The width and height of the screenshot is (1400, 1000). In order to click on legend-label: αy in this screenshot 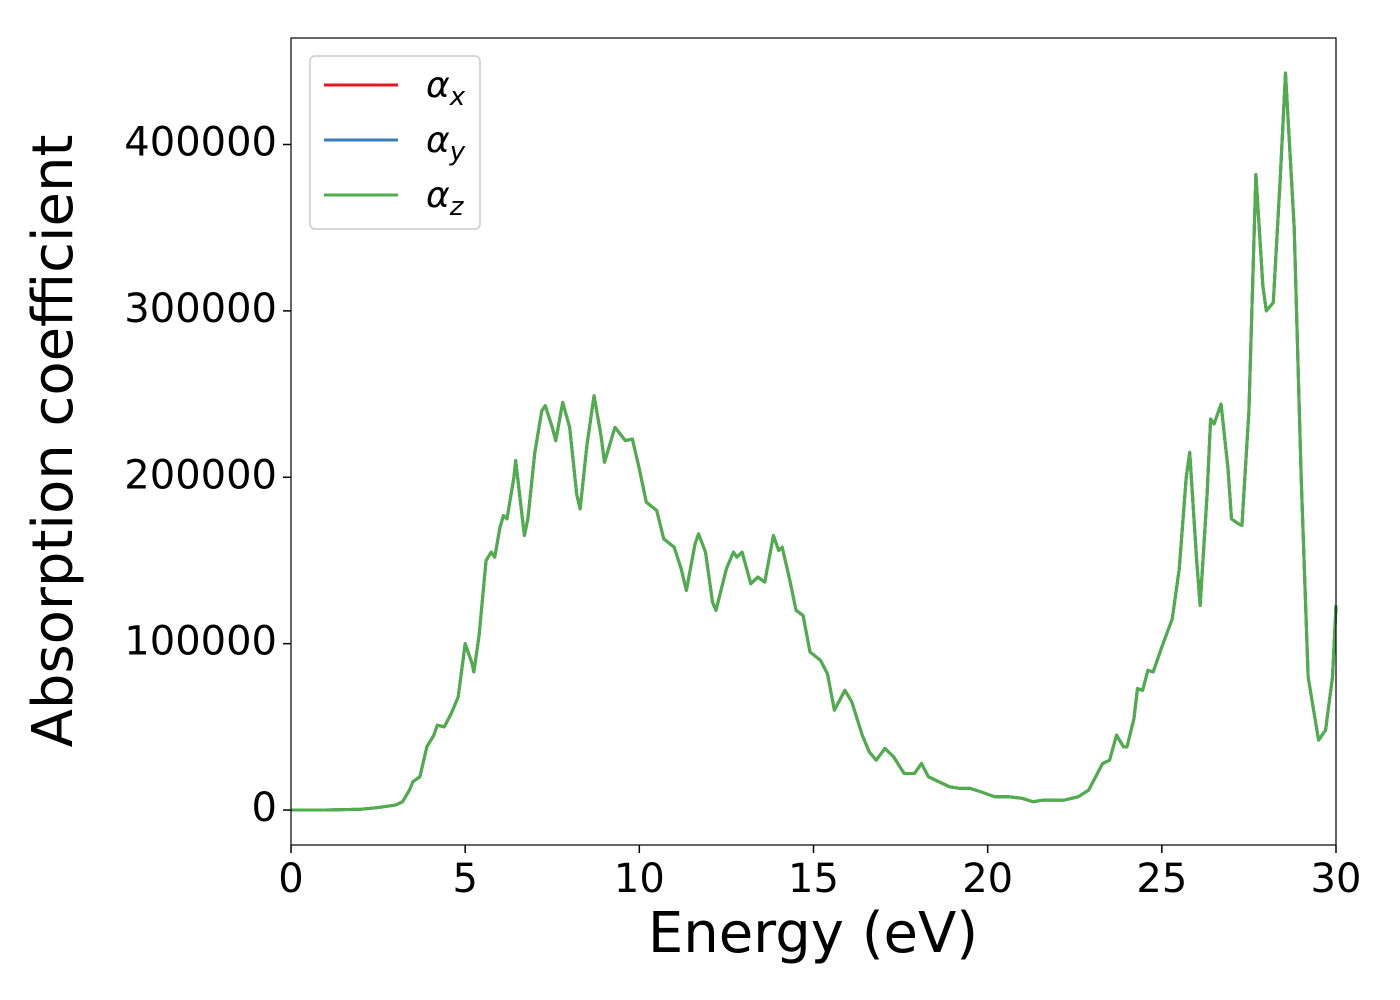, I will do `click(446, 143)`.